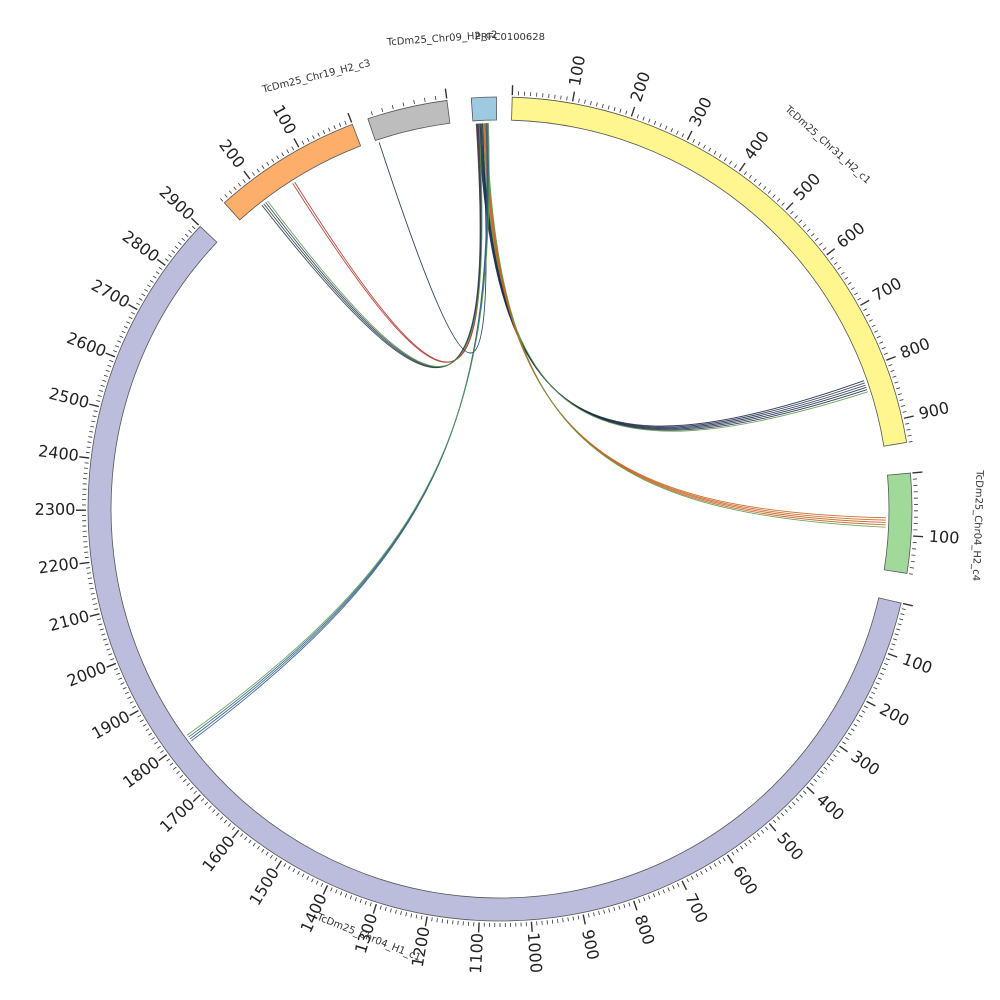 The height and width of the screenshot is (1000, 1000). What do you see at coordinates (671, 275) in the screenshot?
I see `link-strand` at bounding box center [671, 275].